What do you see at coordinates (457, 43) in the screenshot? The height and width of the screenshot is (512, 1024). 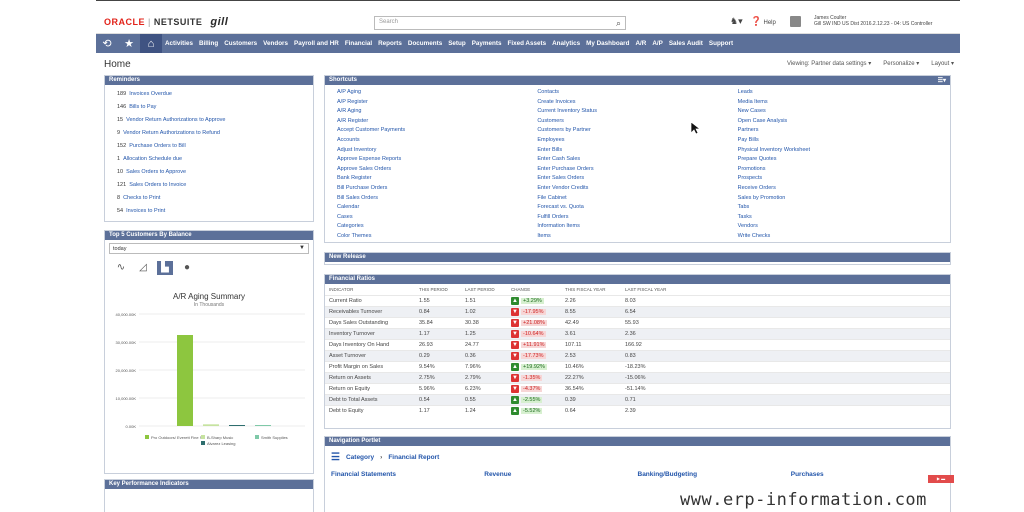 I see `nav-item-setup: Setup` at bounding box center [457, 43].